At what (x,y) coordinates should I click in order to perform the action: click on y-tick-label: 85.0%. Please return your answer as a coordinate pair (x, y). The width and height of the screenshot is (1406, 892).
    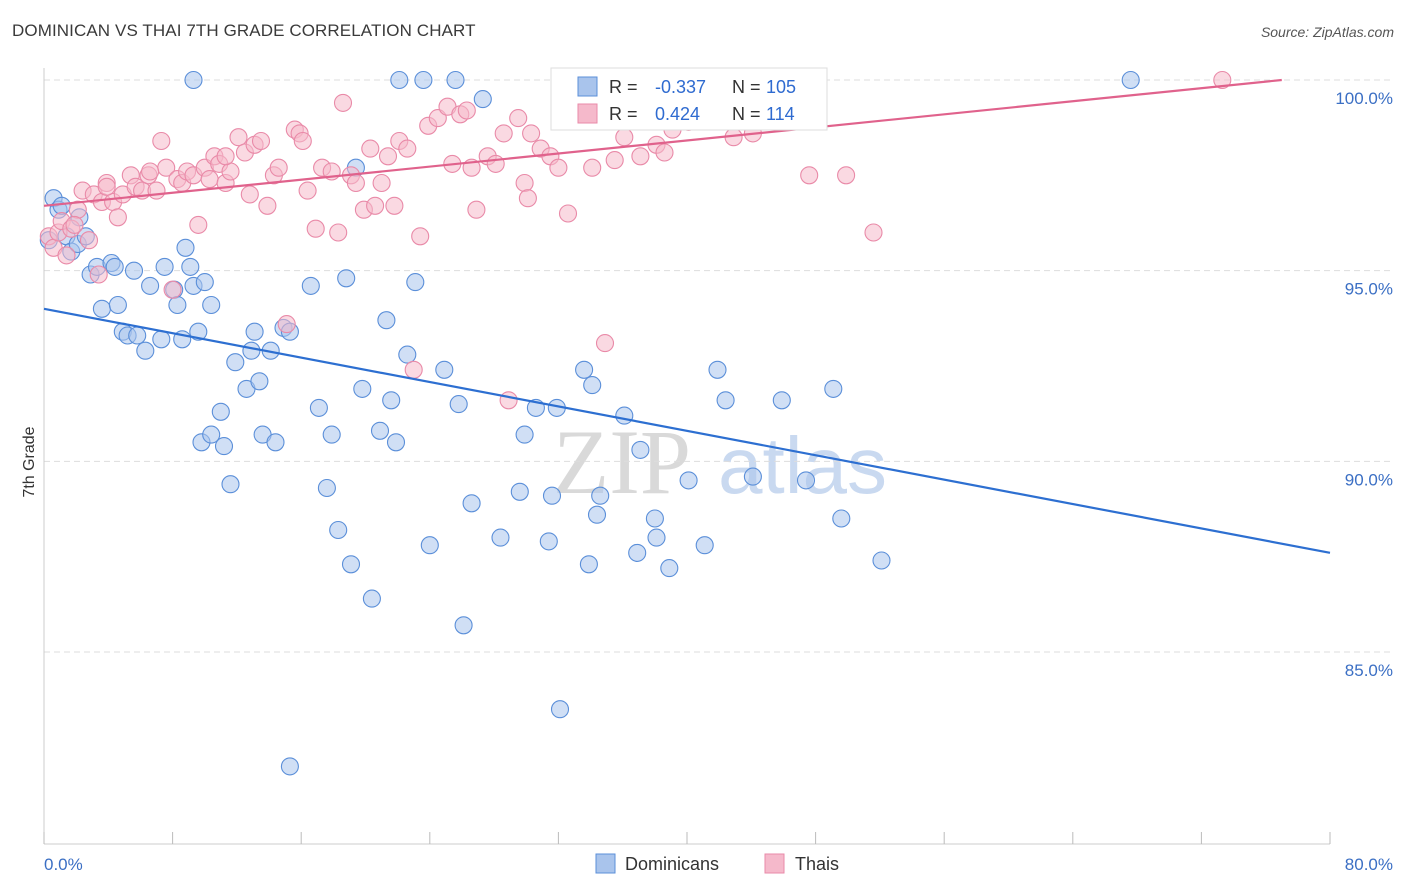
    Looking at the image, I should click on (1369, 670).